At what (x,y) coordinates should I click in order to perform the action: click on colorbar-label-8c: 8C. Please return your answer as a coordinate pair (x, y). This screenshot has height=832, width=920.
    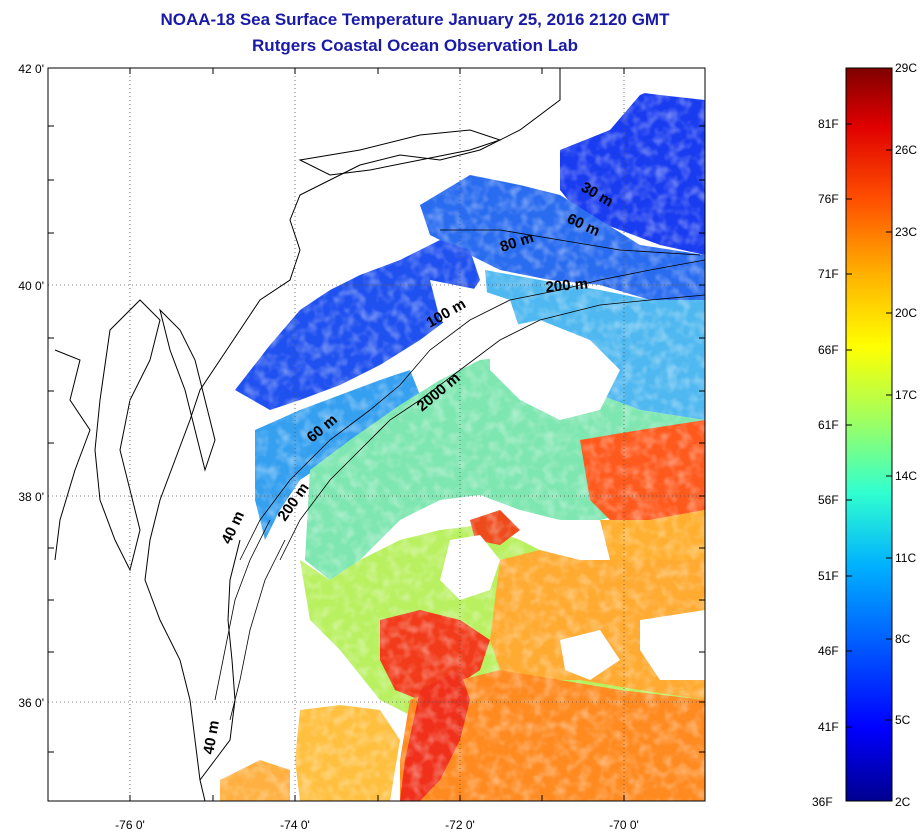
    Looking at the image, I should click on (903, 639).